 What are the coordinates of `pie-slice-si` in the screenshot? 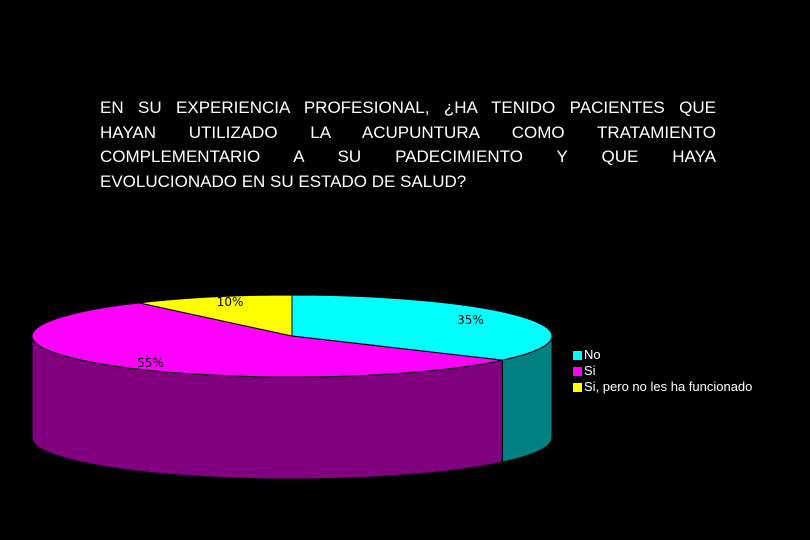 It's located at (267, 340).